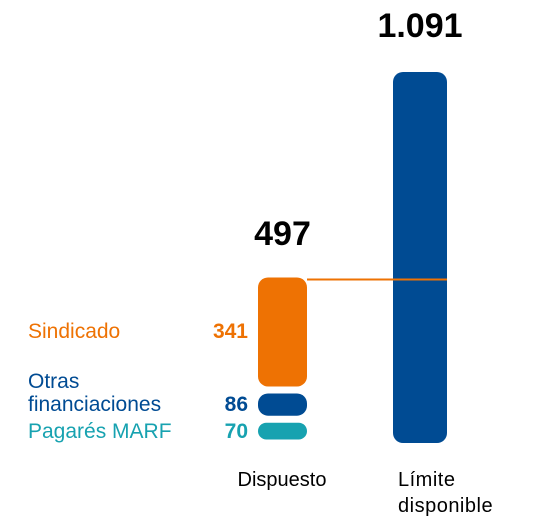  I want to click on legend-label: Otras financiaciones, so click(95, 393).